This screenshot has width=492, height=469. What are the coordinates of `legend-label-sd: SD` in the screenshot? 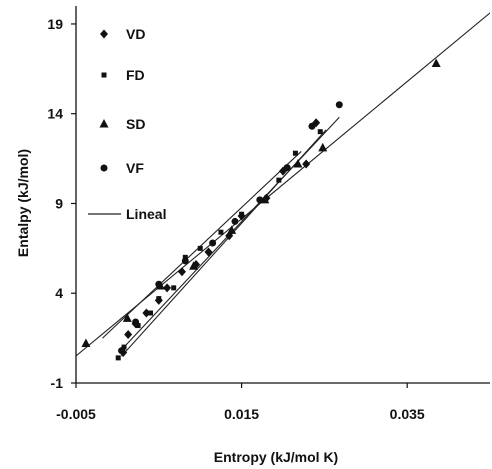 It's located at (135, 124).